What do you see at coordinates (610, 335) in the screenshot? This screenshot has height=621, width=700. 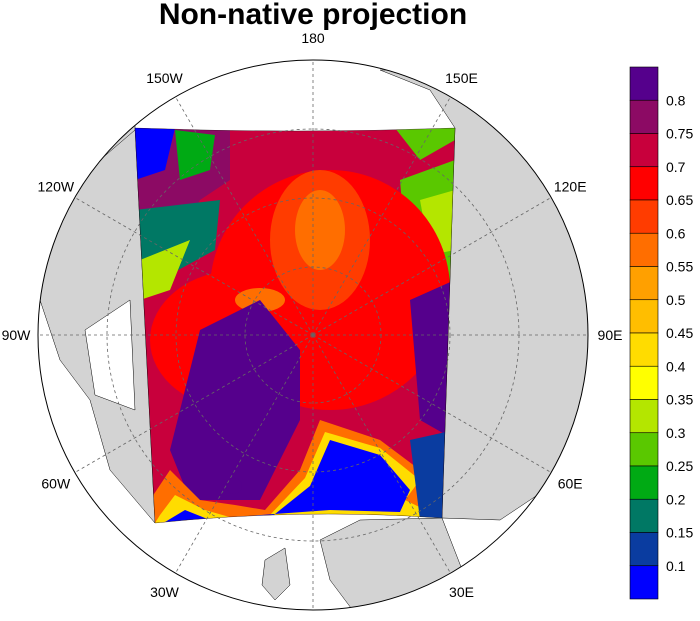 I see `longitude-label: 90E` at bounding box center [610, 335].